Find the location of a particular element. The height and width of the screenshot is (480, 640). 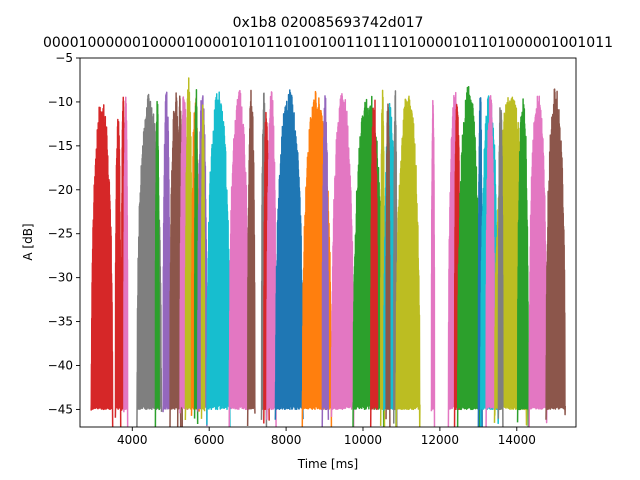

y-tick-label: −15 is located at coordinates (60, 146).